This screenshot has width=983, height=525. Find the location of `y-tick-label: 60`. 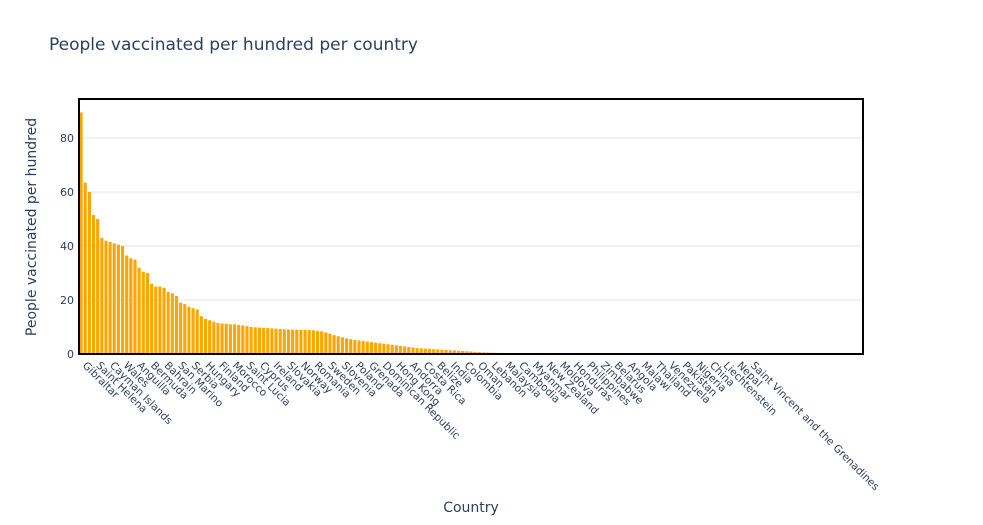

y-tick-label: 60 is located at coordinates (67, 192).